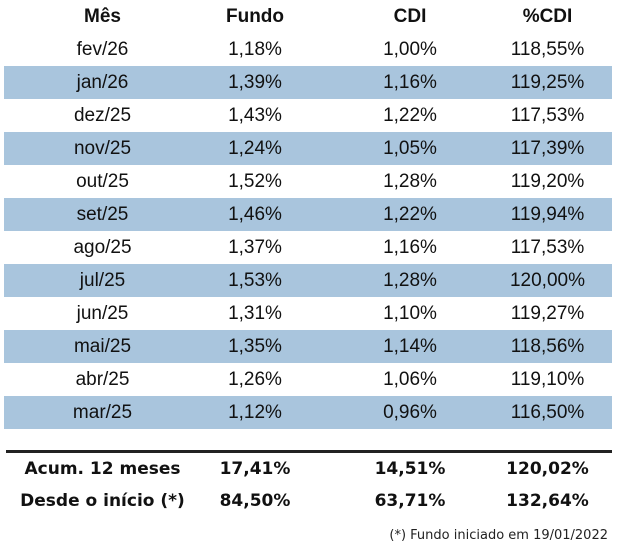  I want to click on totals-fund: 84,50%, so click(255, 501).